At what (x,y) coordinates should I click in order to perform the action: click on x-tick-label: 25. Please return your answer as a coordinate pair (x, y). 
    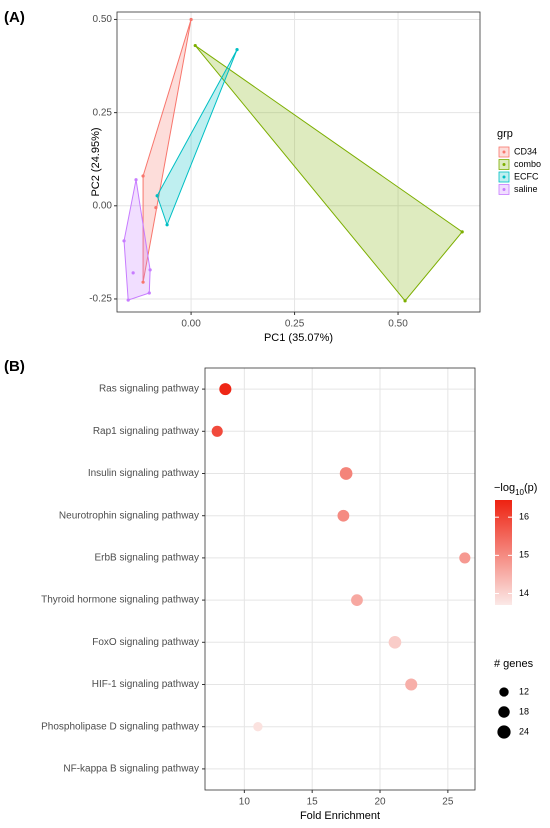
    Looking at the image, I should click on (448, 802).